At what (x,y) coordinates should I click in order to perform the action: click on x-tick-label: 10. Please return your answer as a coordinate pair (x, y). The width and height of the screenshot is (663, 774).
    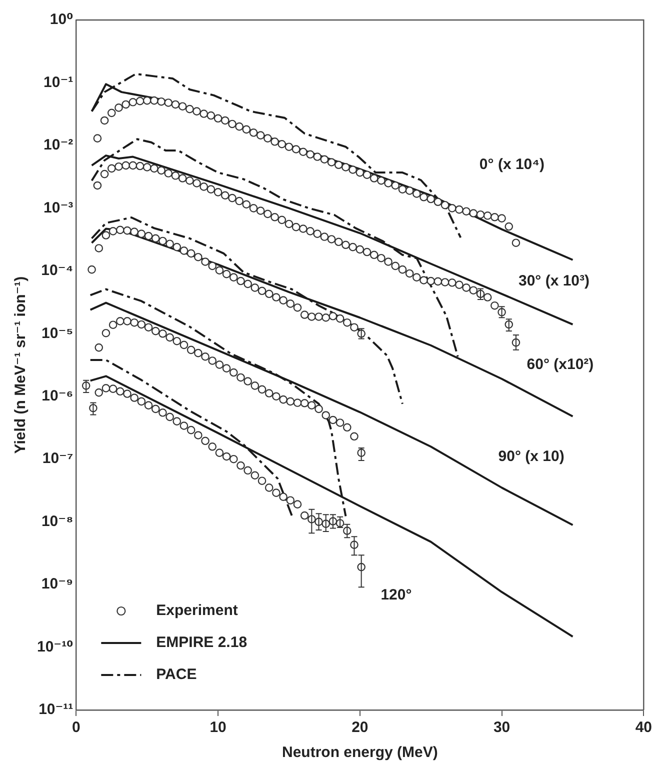
    Looking at the image, I should click on (218, 727).